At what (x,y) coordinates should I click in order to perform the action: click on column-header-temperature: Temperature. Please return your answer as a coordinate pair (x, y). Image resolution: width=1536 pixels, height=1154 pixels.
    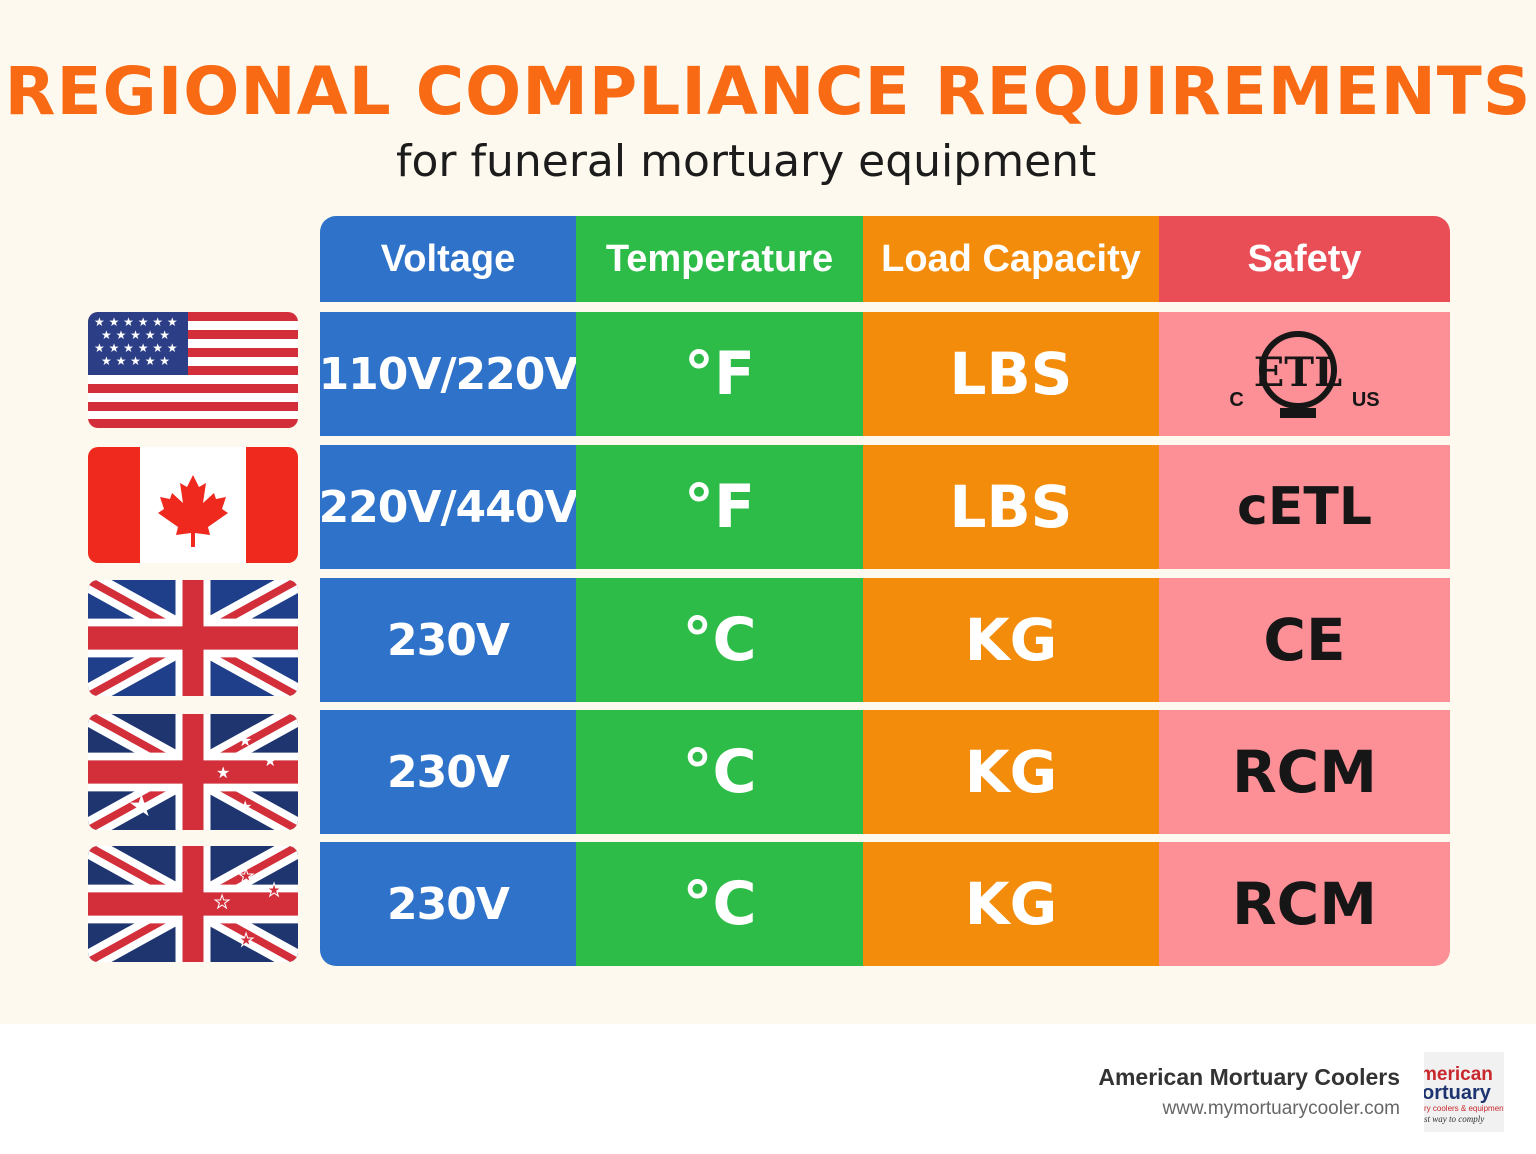
    Looking at the image, I should click on (719, 259).